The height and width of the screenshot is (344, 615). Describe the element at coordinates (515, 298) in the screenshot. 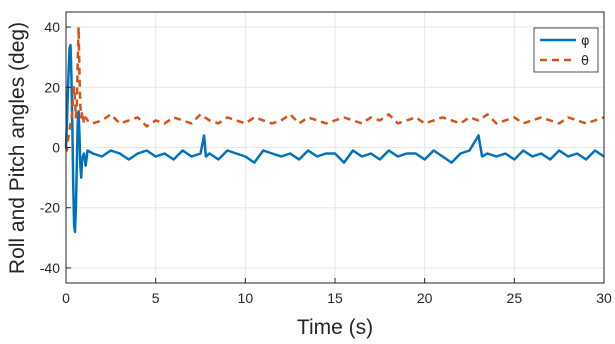

I see `x-tick-label: 25` at that location.